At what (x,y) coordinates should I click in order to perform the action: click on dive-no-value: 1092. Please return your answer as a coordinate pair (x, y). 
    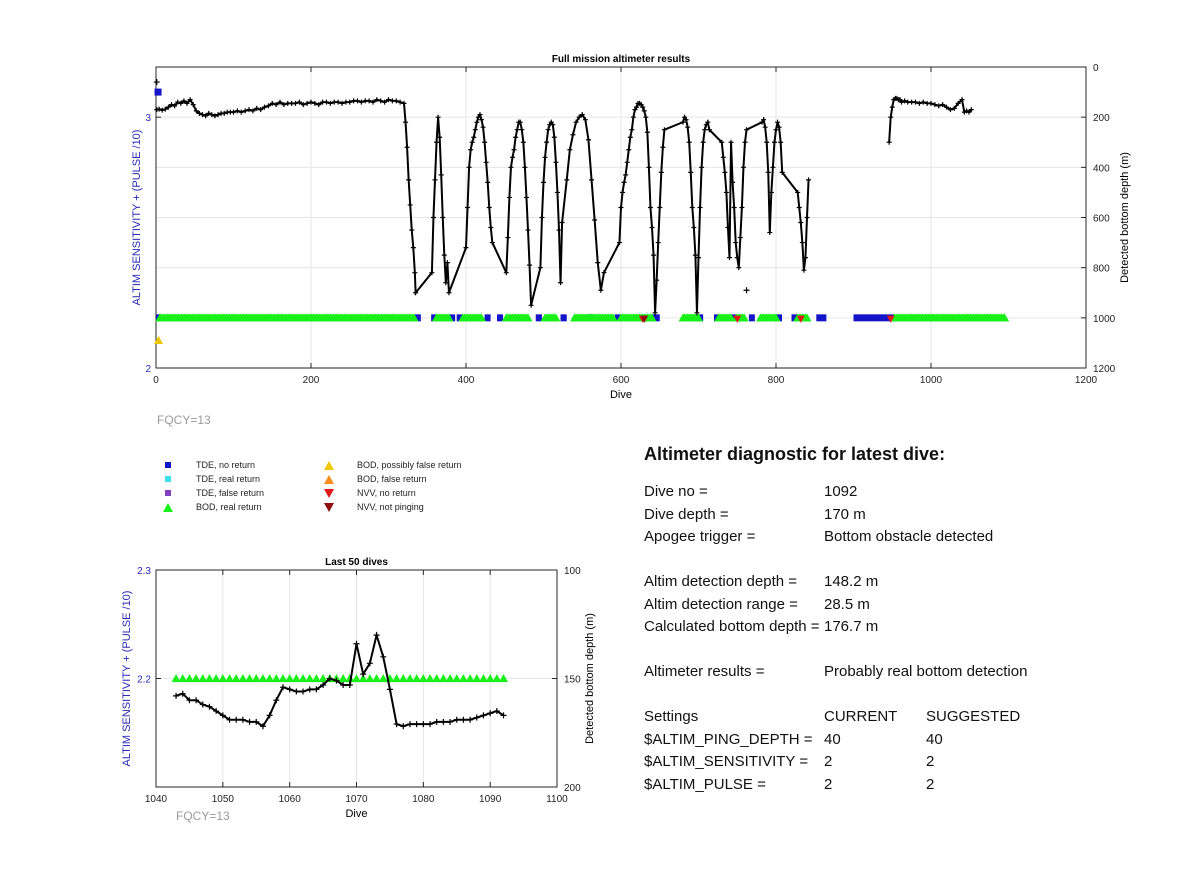
    Looking at the image, I should click on (841, 491).